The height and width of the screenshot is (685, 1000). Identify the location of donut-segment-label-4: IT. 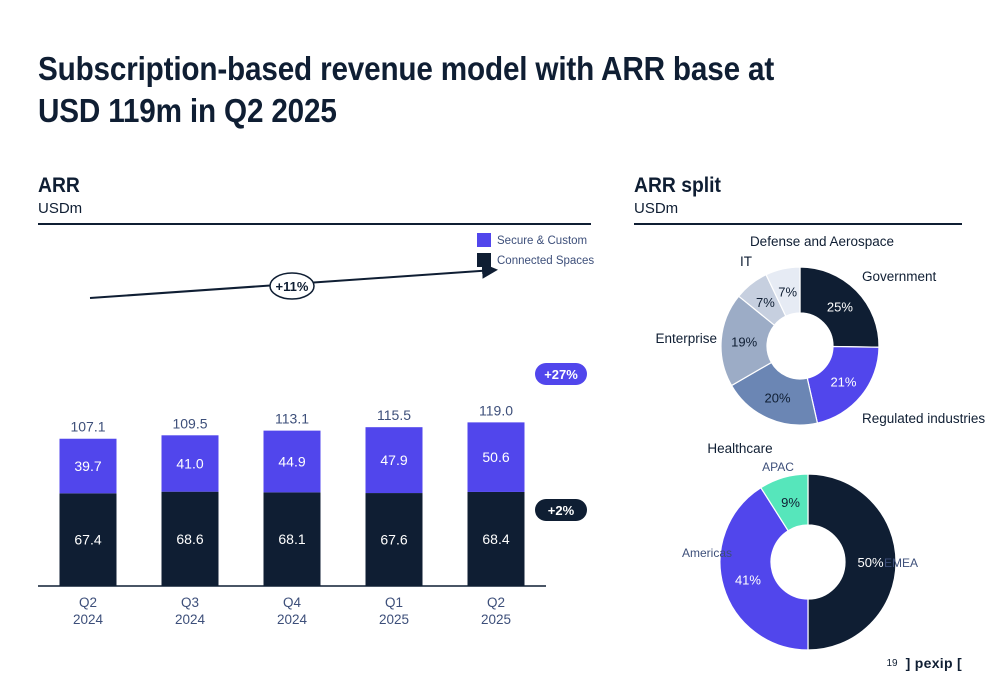
(746, 261).